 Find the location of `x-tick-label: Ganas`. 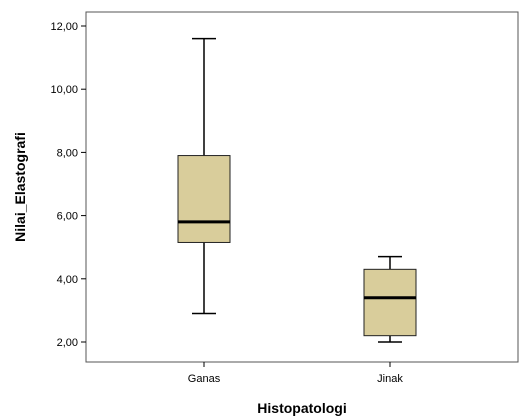

x-tick-label: Ganas is located at coordinates (204, 379).